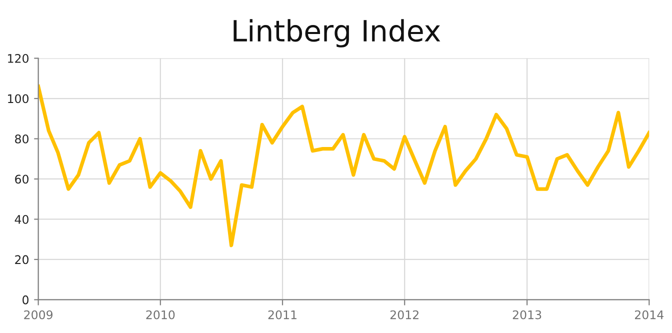 This screenshot has width=672, height=333. I want to click on y-tick-label: 80, so click(21, 139).